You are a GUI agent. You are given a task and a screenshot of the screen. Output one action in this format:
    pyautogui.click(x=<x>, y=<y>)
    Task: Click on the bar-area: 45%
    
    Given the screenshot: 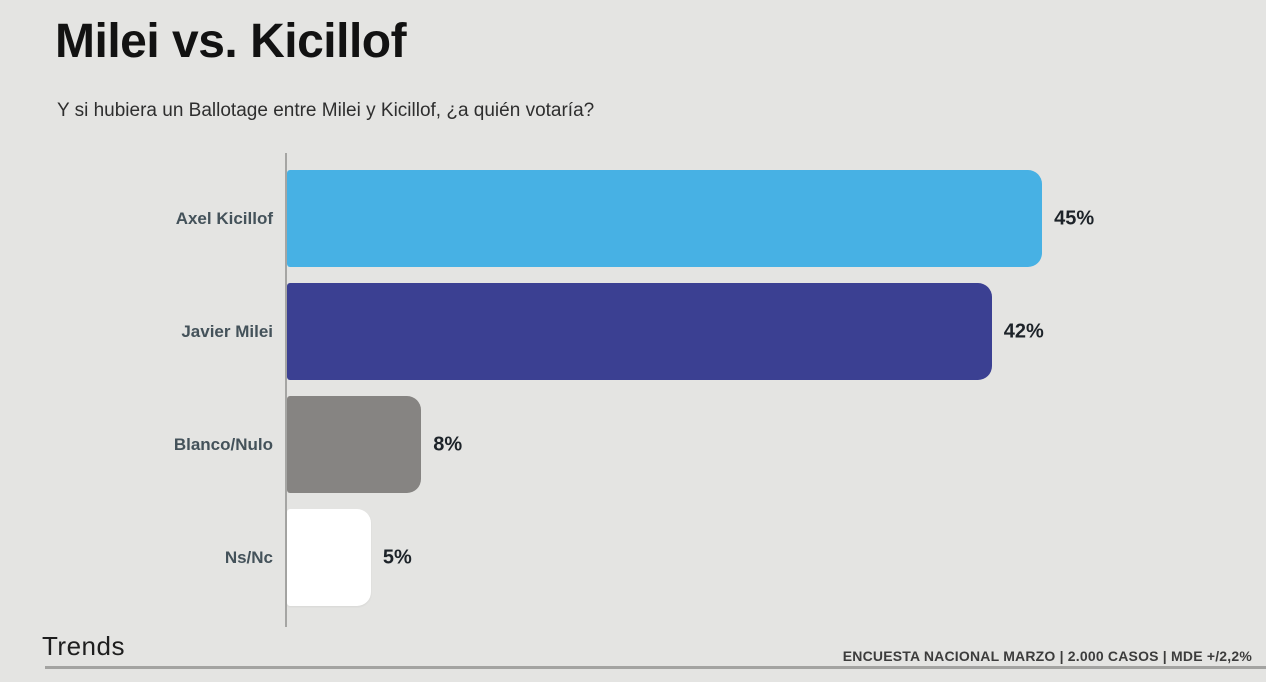 What is the action you would take?
    pyautogui.click(x=776, y=218)
    